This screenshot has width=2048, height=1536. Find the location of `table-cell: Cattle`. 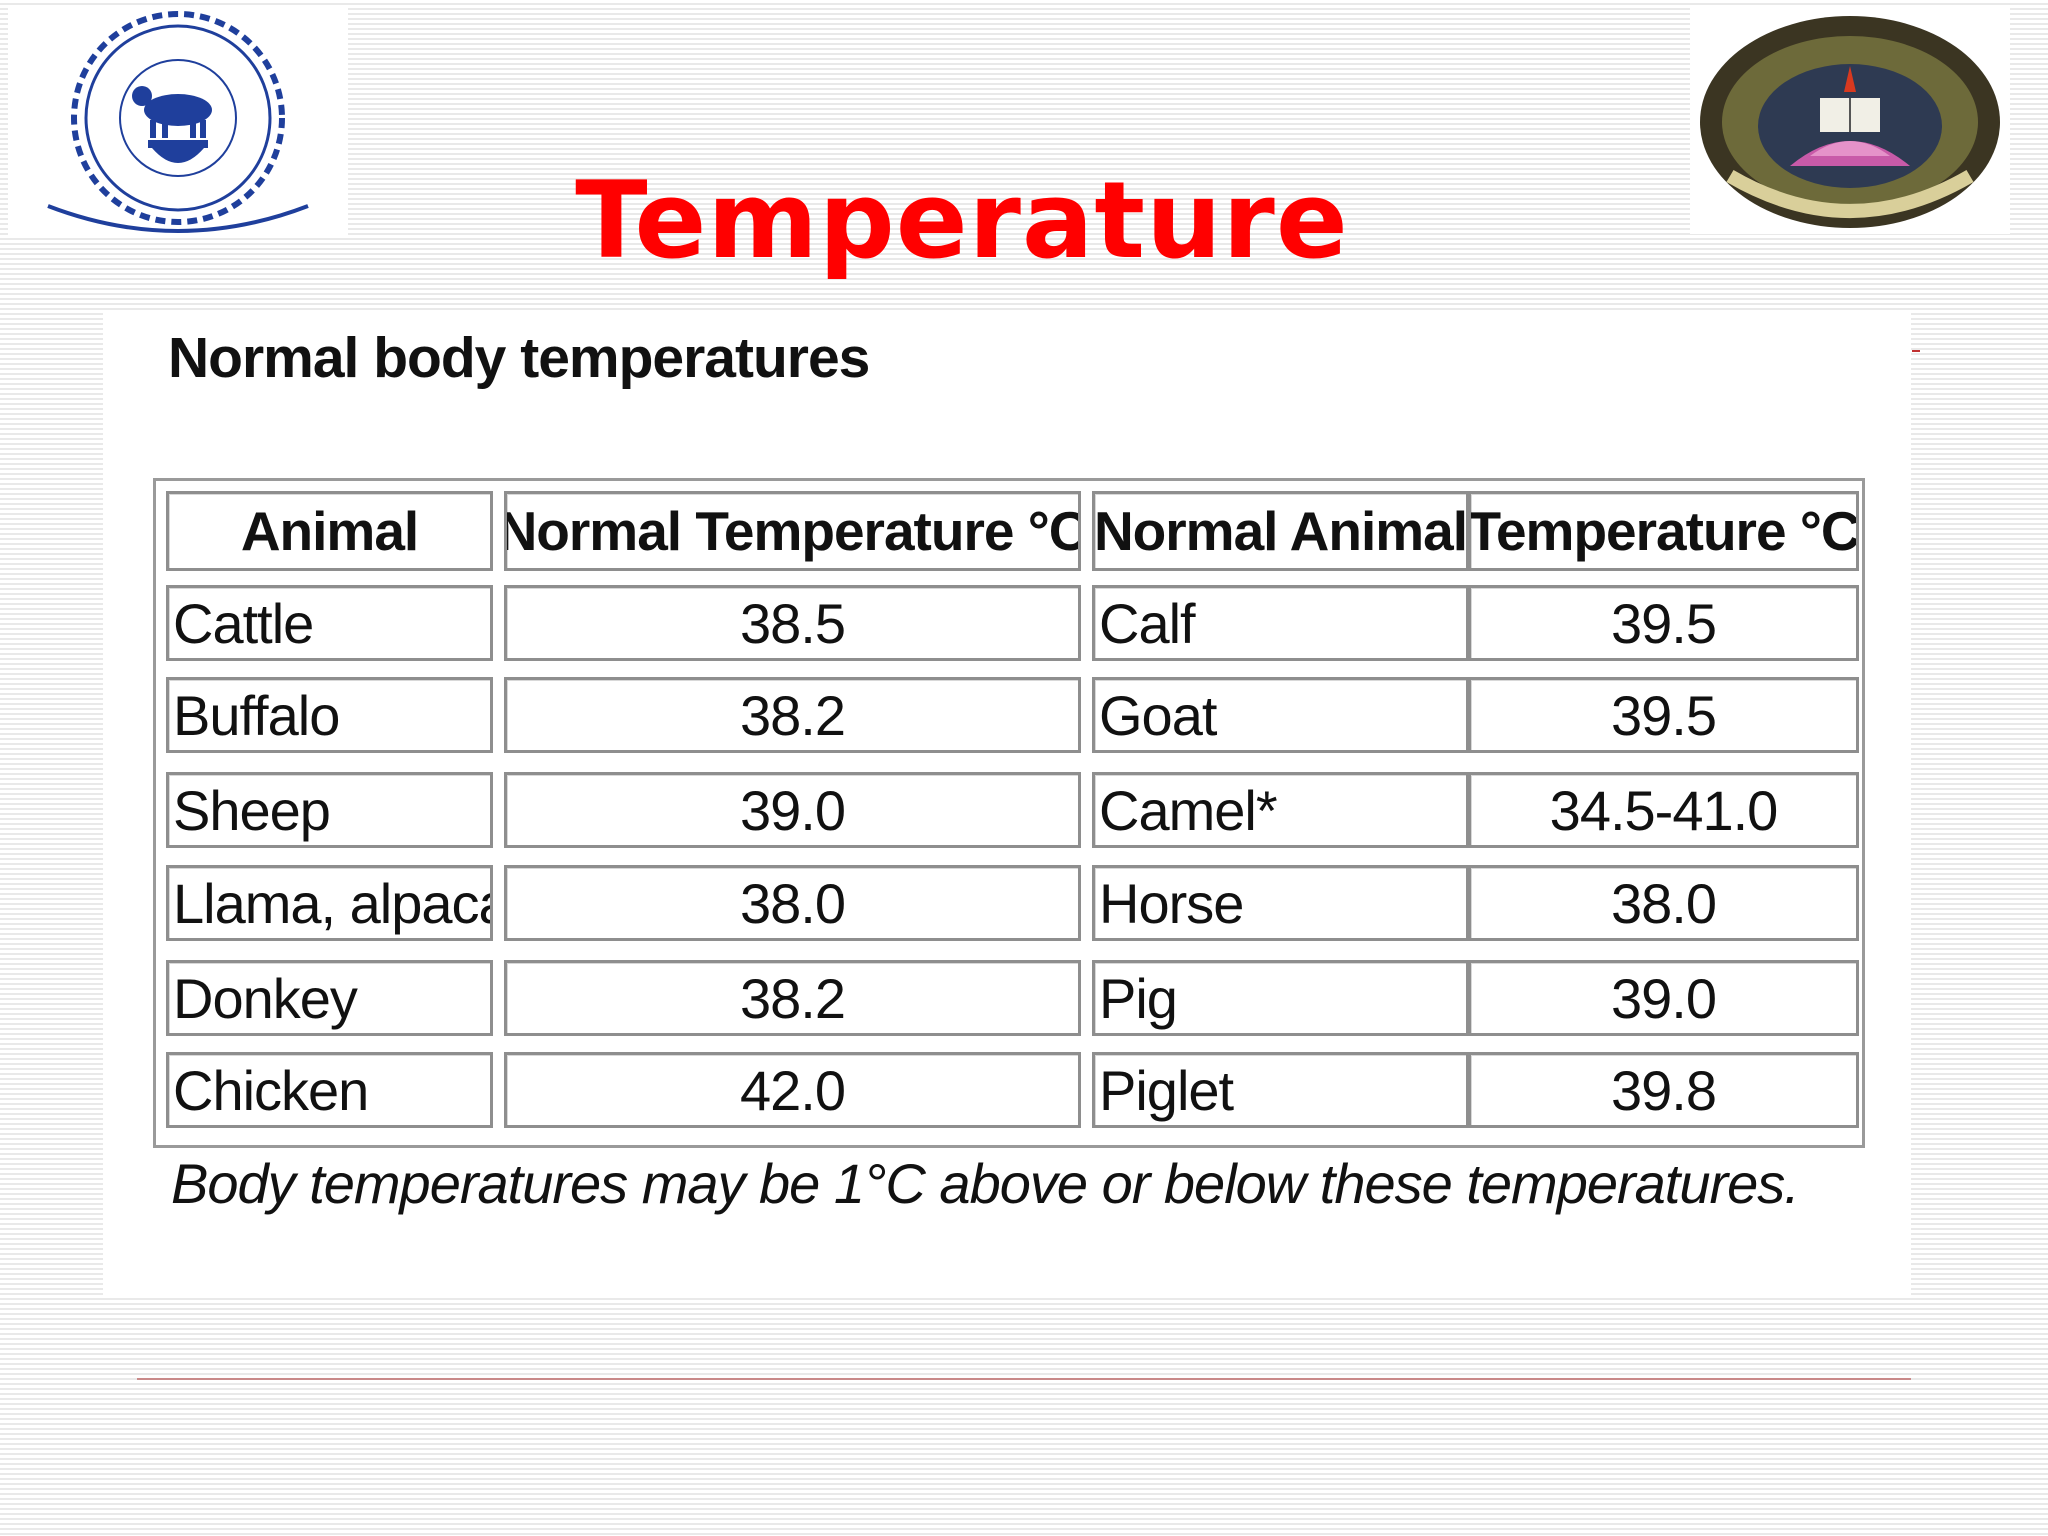

table-cell: Cattle is located at coordinates (329, 623).